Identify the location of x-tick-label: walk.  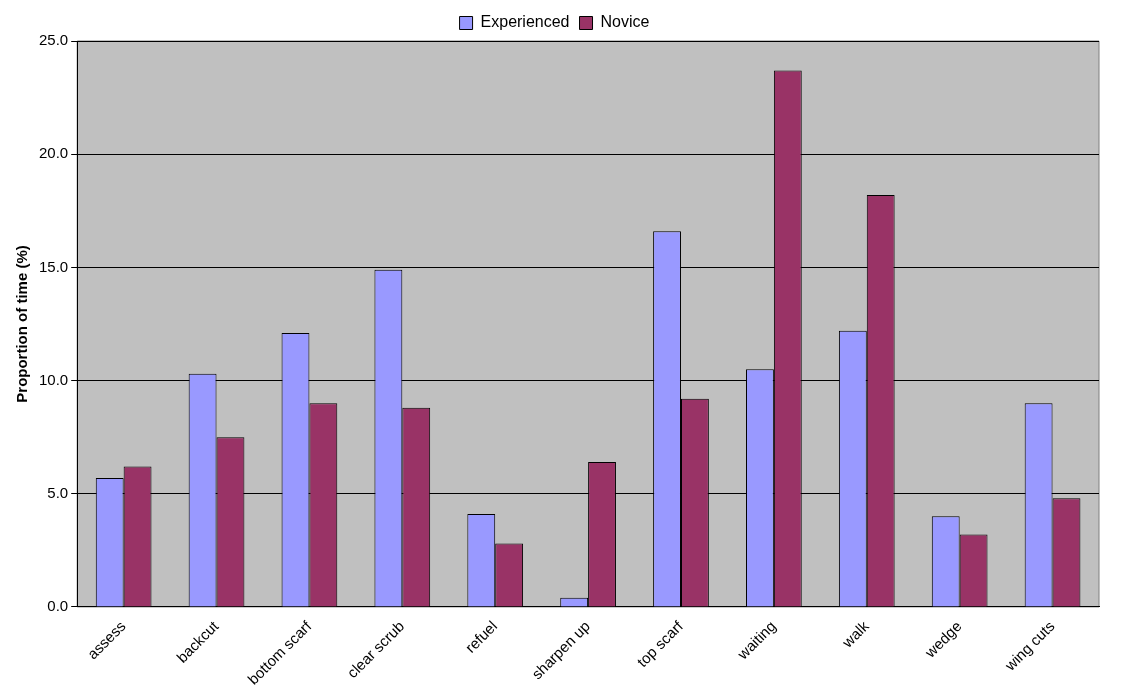
(855, 634).